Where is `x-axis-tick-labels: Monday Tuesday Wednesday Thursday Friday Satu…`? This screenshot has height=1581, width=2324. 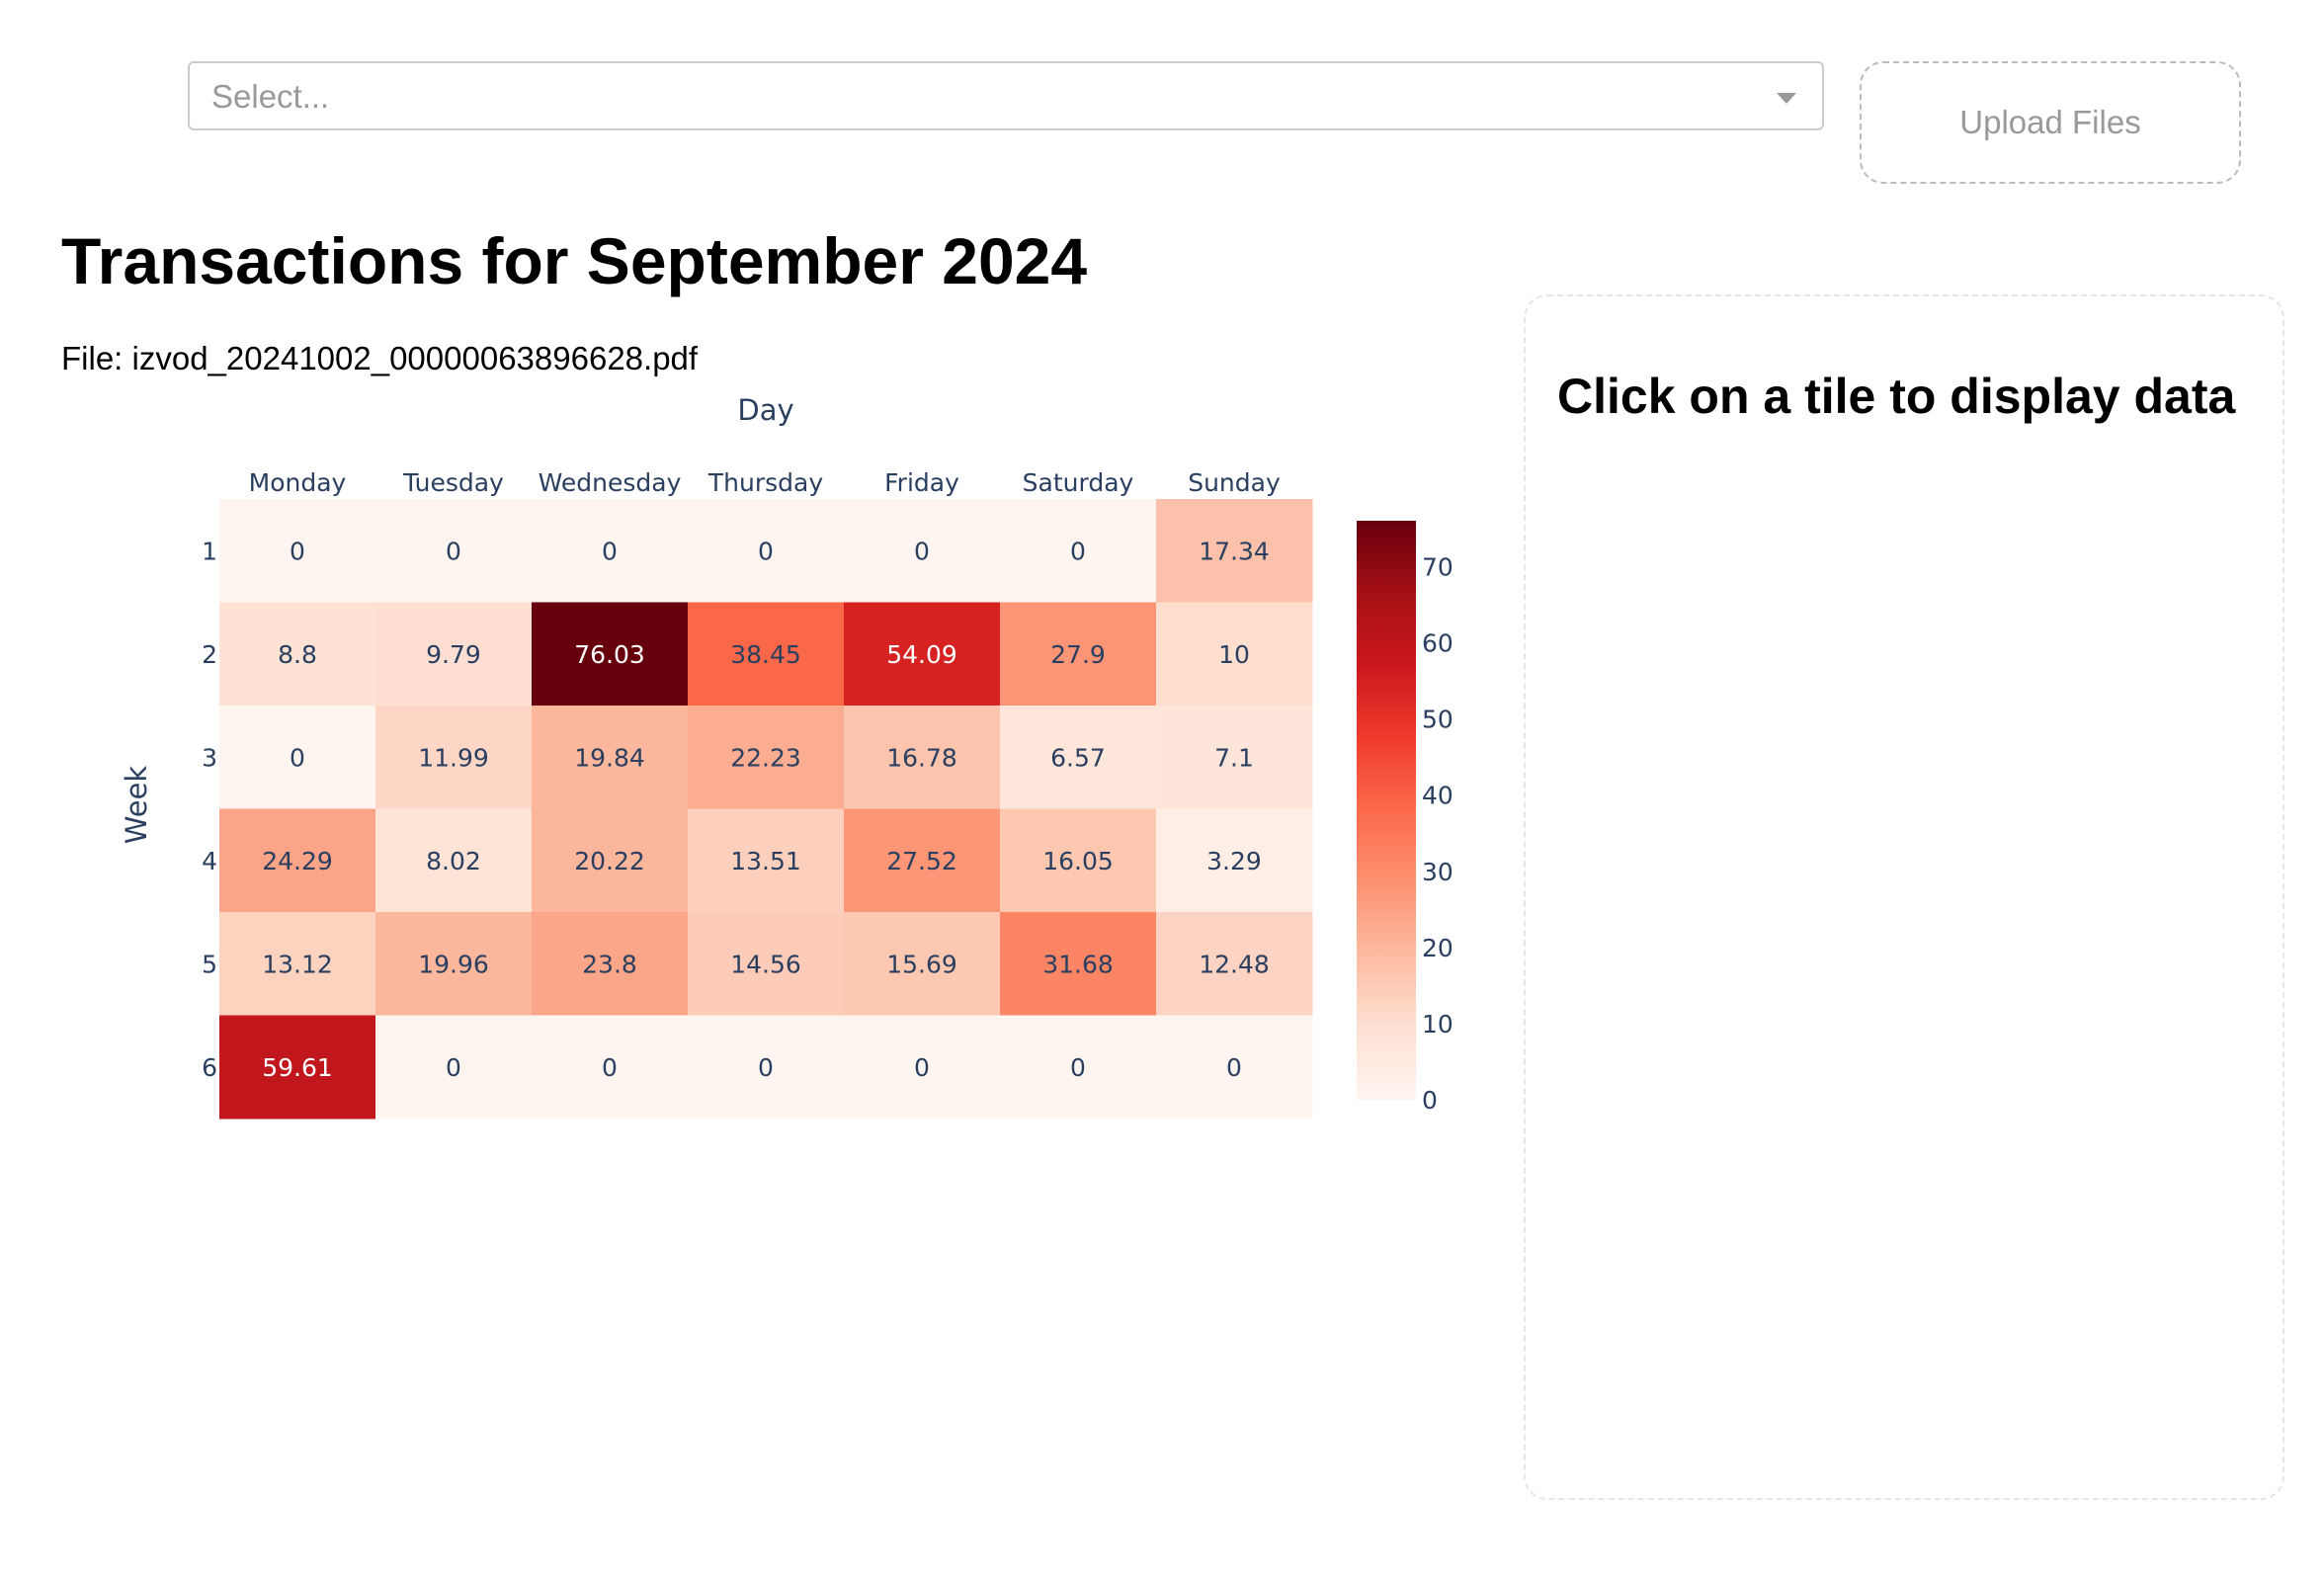
x-axis-tick-labels: Monday Tuesday Wednesday Thursday Friday Satu… is located at coordinates (765, 482).